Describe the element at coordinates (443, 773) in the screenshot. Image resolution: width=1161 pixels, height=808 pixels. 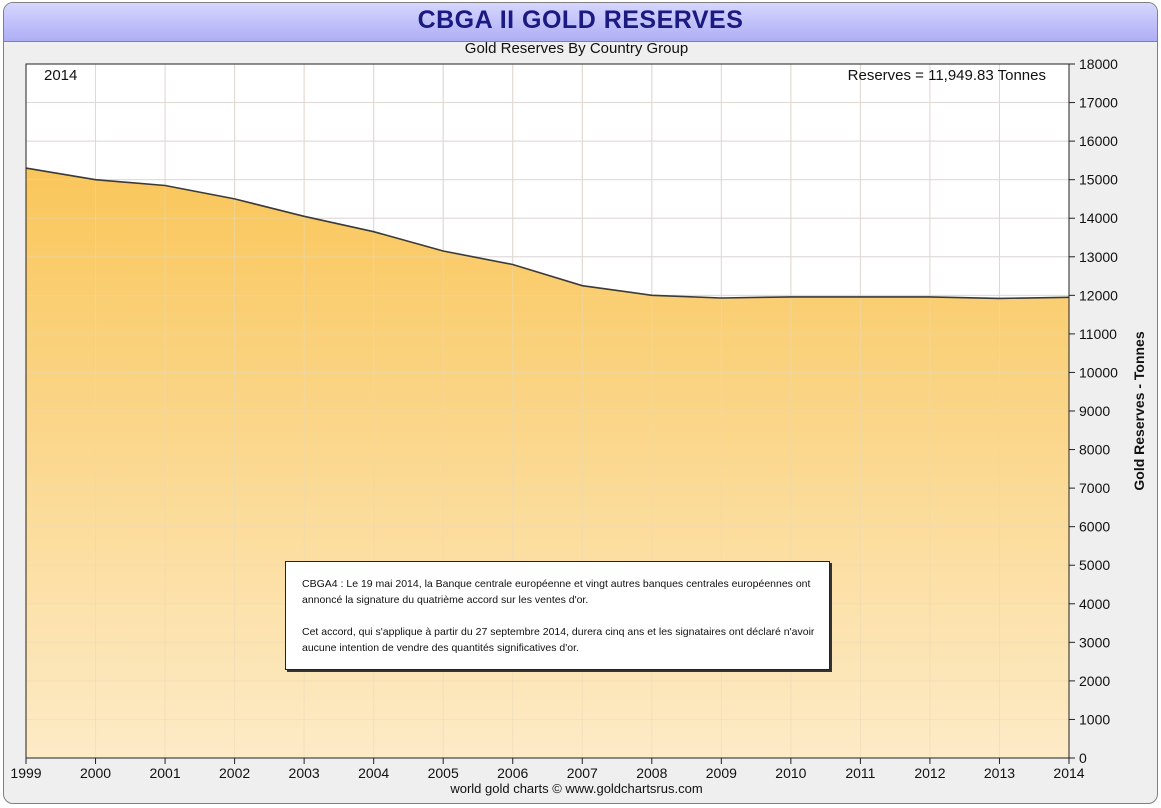
I see `x-tick-label: 2005` at that location.